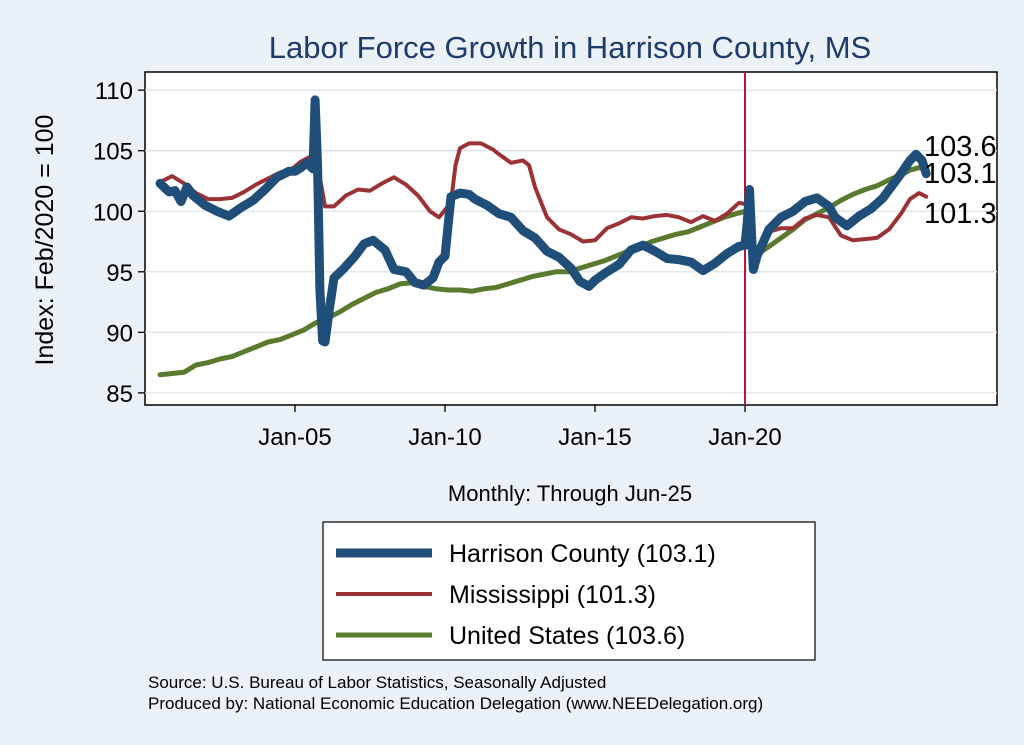  I want to click on x-axis-note: Monthly: Through Jun-25, so click(570, 493).